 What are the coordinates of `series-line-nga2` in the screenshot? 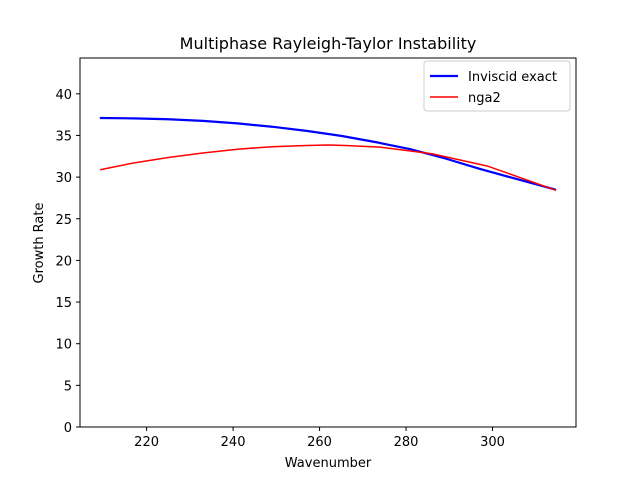 It's located at (328, 167).